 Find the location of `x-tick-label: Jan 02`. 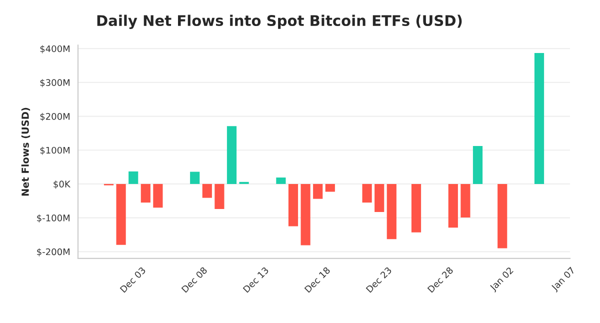

x-tick-label: Jan 02 is located at coordinates (502, 279).